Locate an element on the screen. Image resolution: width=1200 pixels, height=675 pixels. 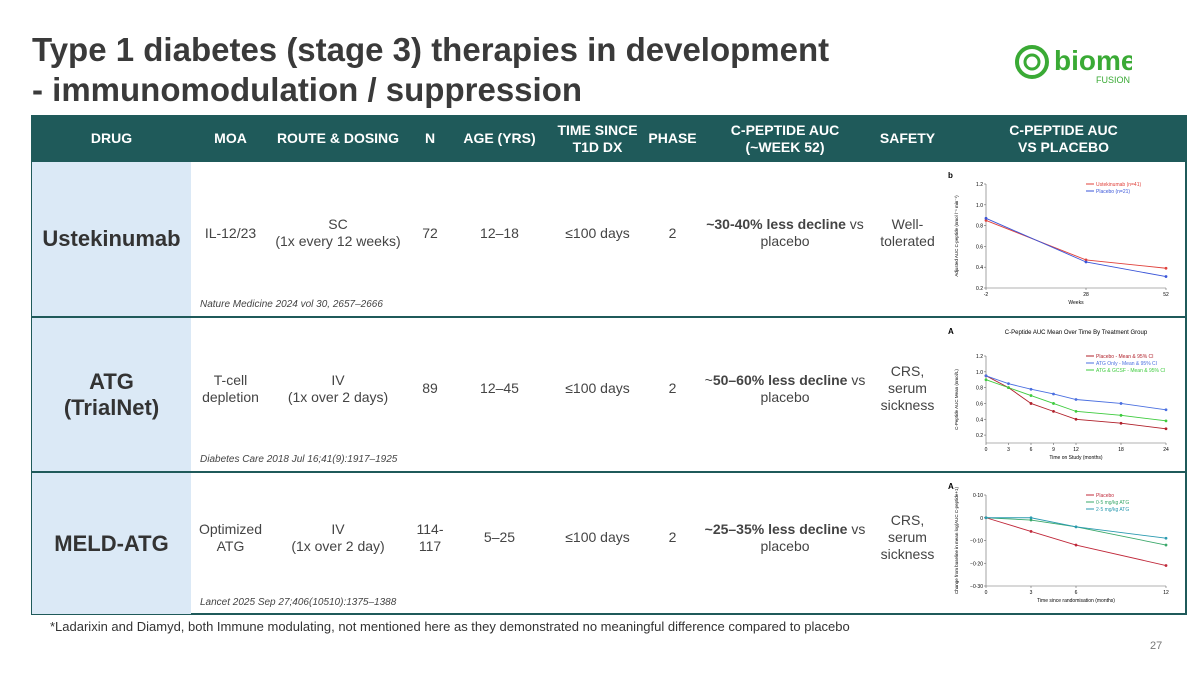
x-tick-label: 28 is located at coordinates (1086, 295).